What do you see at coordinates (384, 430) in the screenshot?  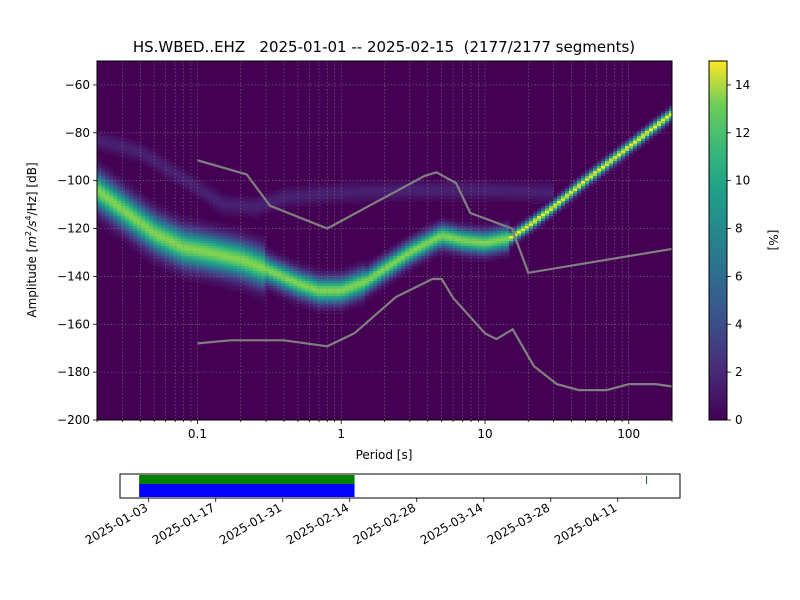 I see `x-axis-ticks: 0.1 1 10 100` at bounding box center [384, 430].